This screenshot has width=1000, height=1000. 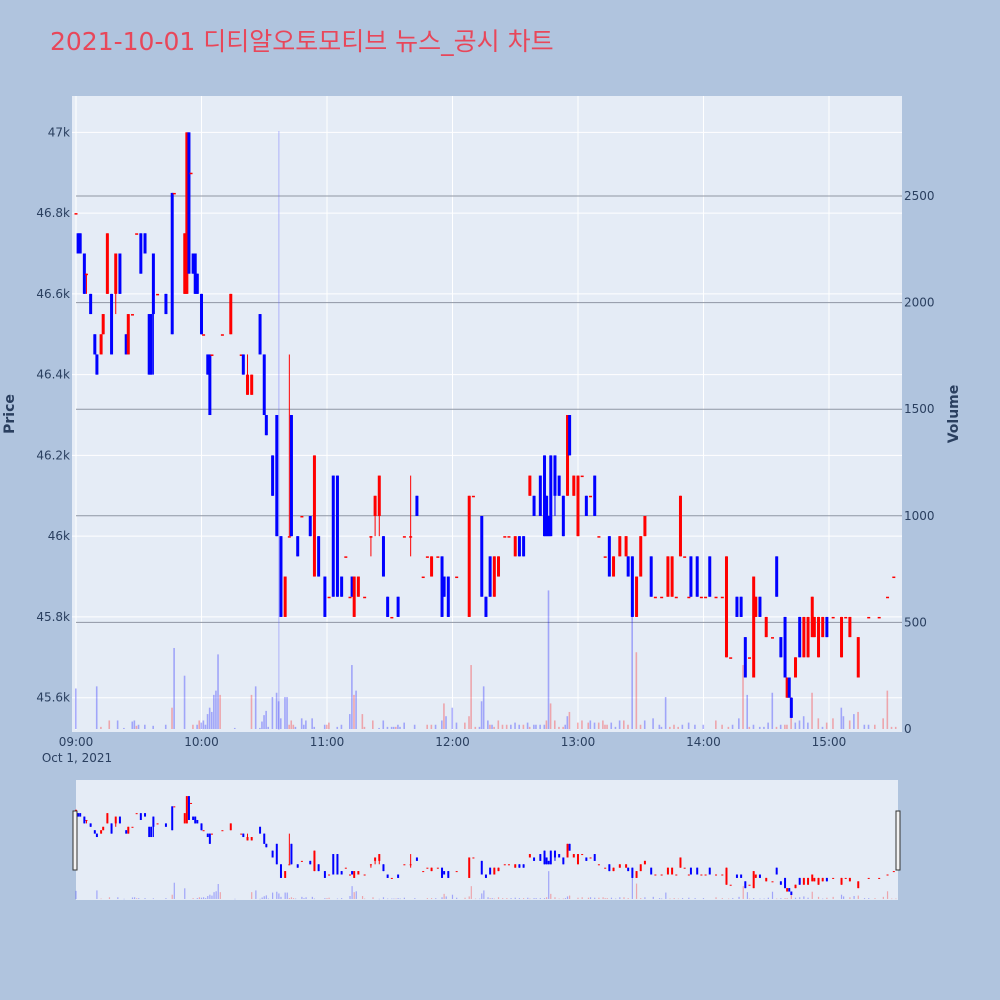 I want to click on range-slider-background, so click(x=487, y=840).